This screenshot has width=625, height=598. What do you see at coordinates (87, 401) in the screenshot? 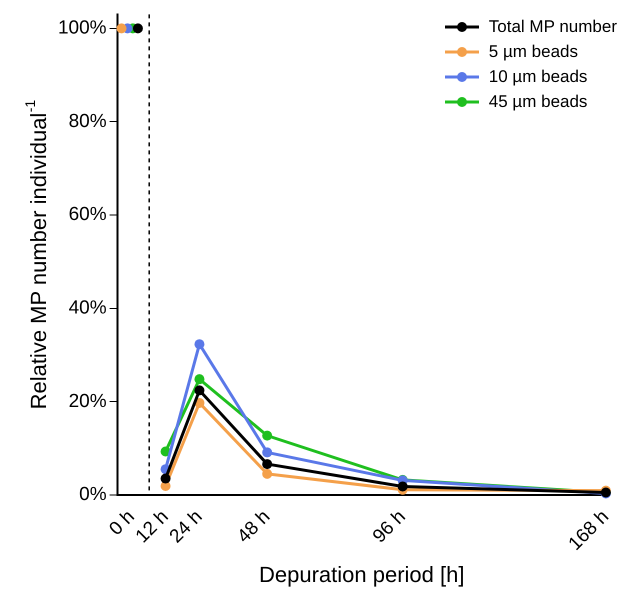
I see `y-tick-label: 20%` at bounding box center [87, 401].